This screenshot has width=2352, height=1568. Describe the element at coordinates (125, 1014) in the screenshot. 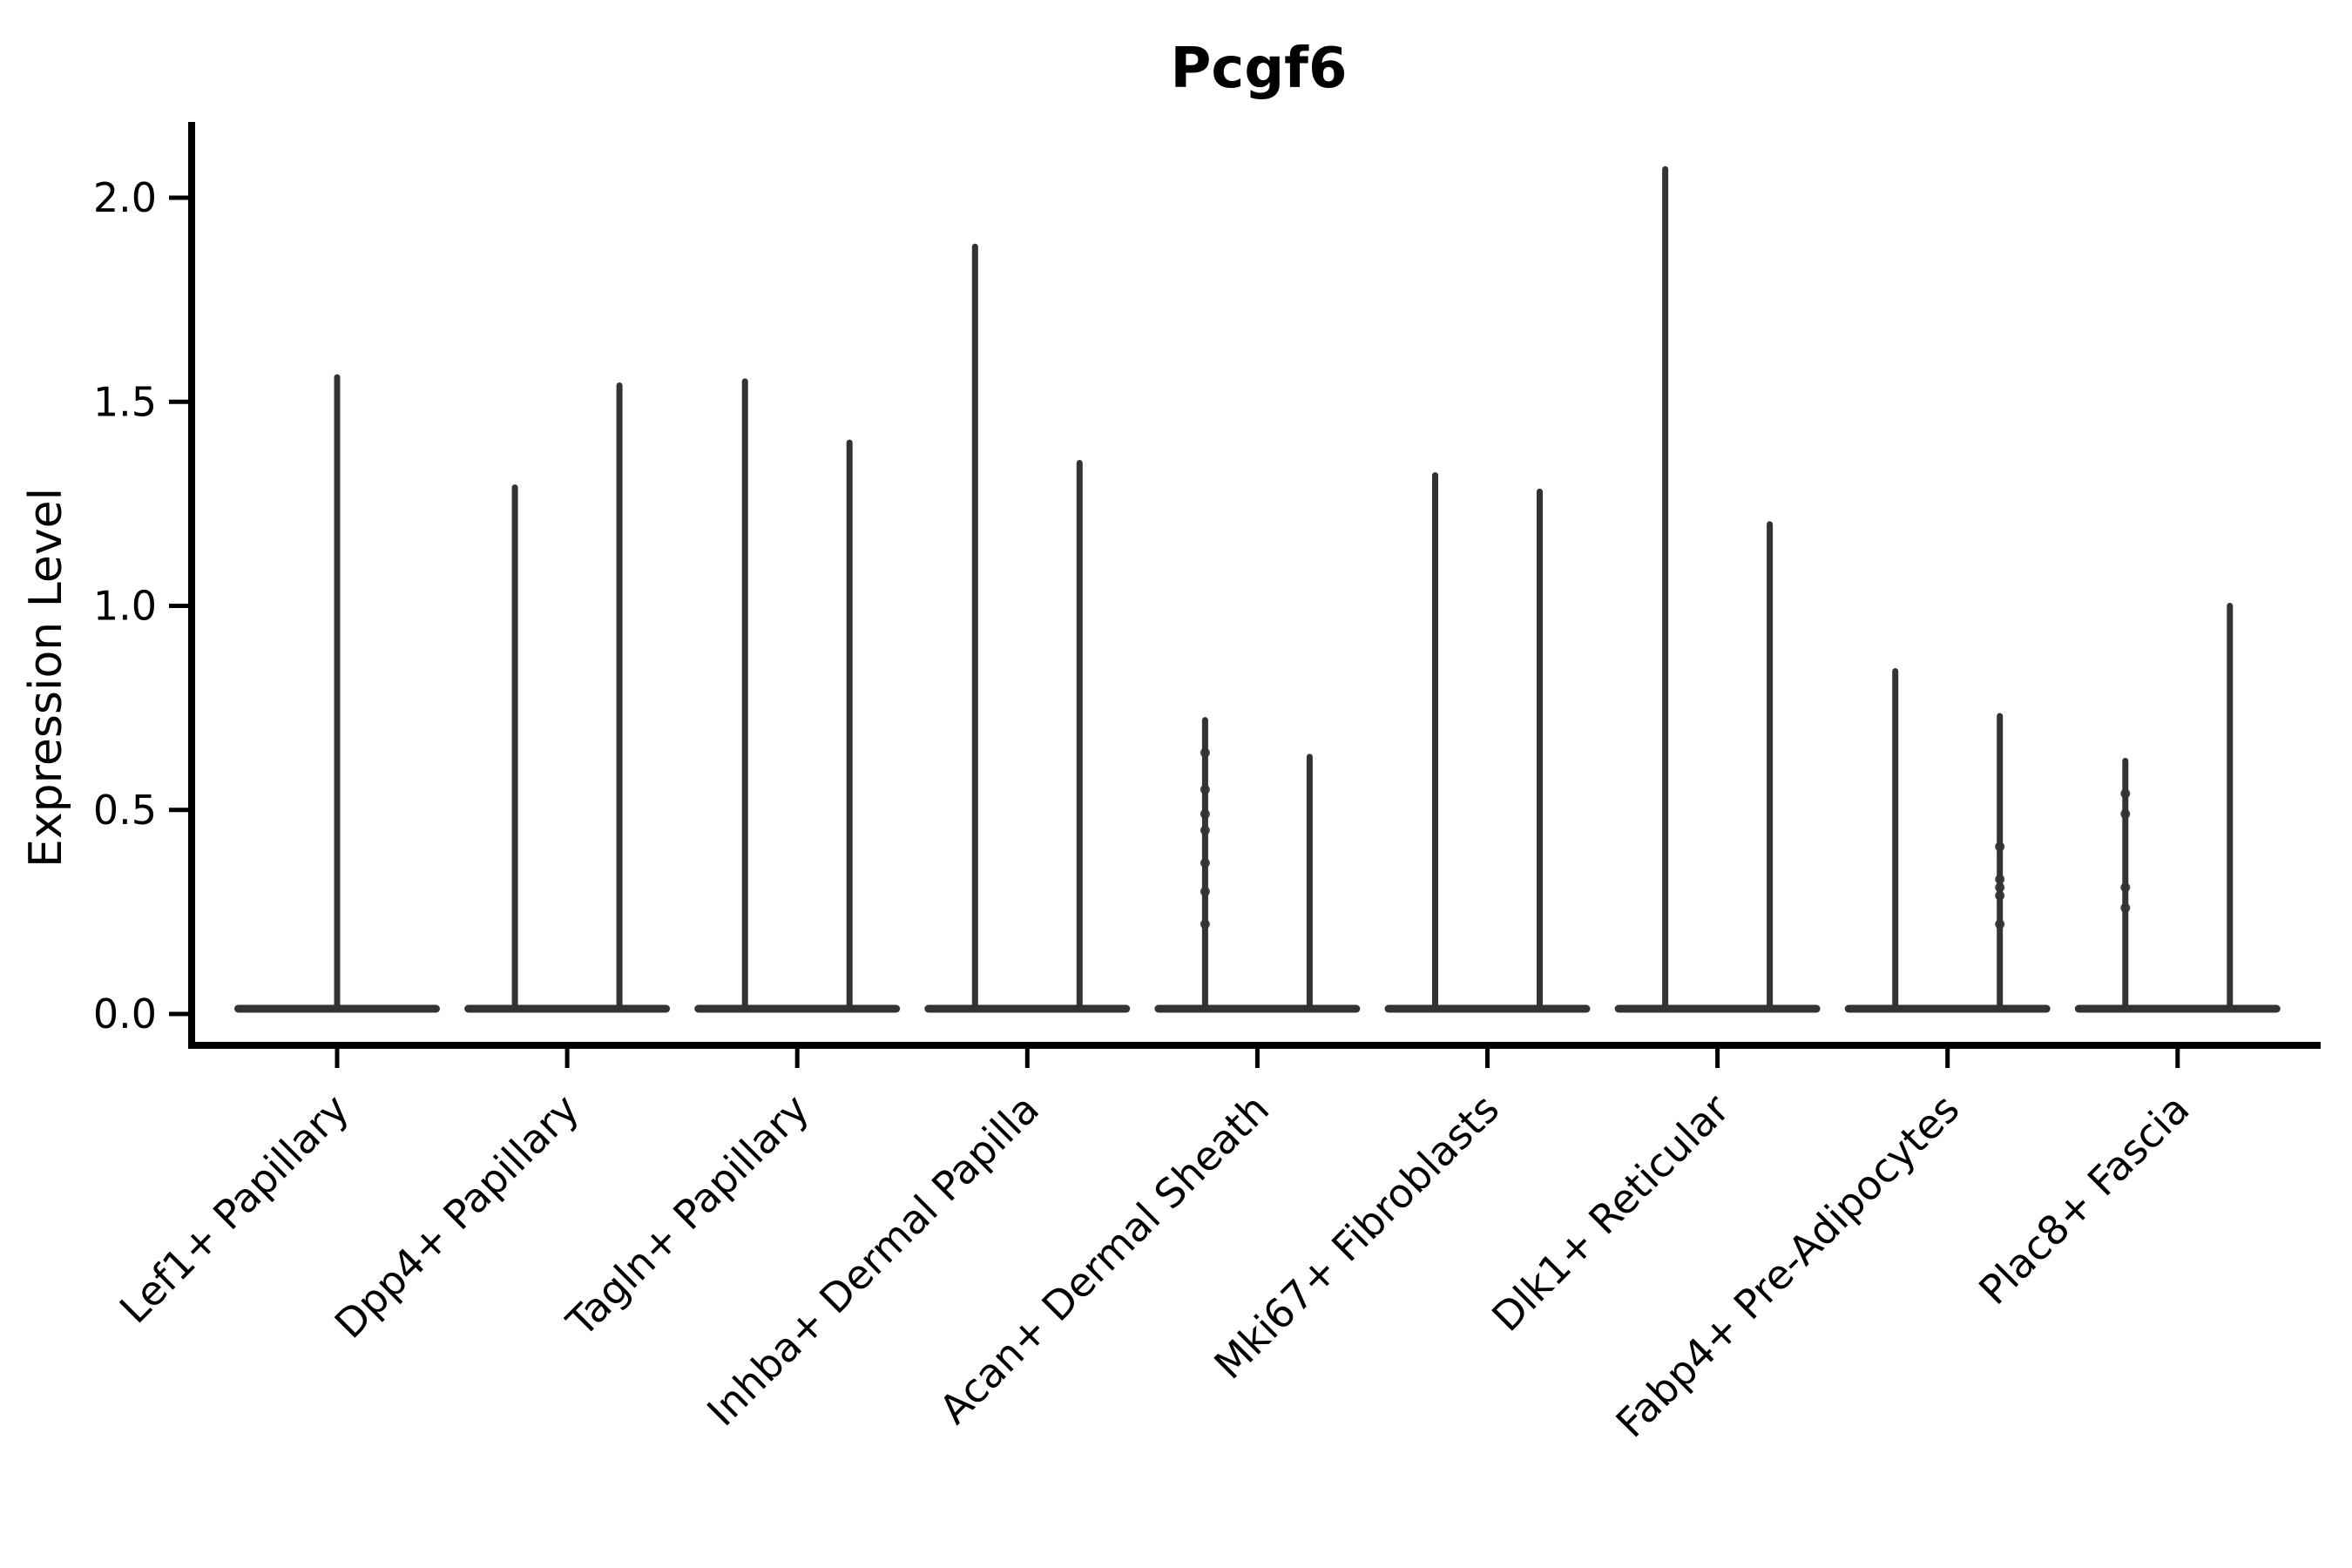

I see `y-tick-label: 0.0` at that location.